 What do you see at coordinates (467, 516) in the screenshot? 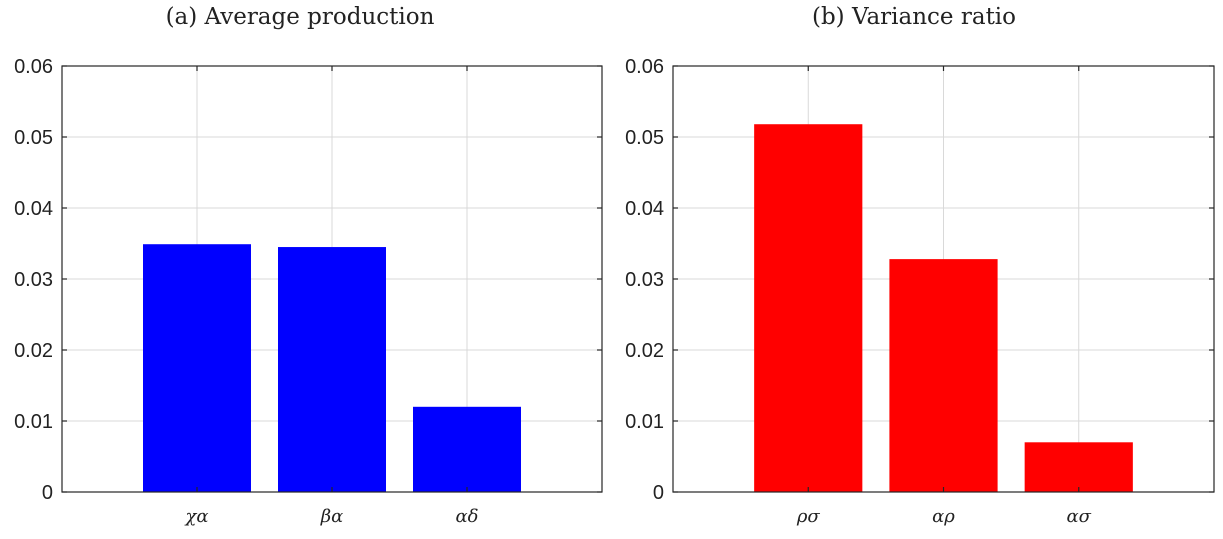
I see `x-tick-label: αδ` at bounding box center [467, 516].